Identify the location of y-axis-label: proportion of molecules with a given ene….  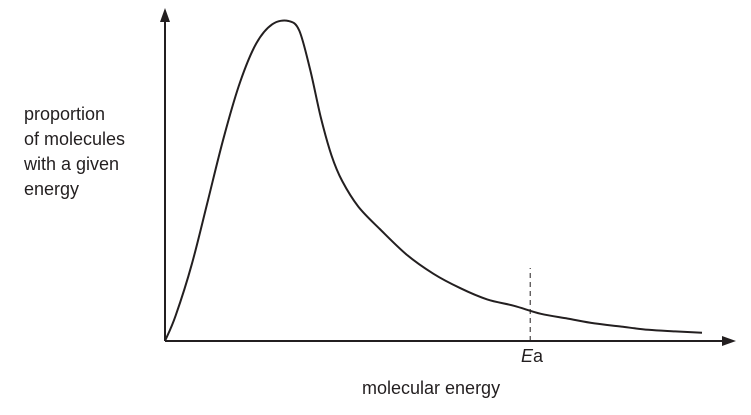
(99, 152).